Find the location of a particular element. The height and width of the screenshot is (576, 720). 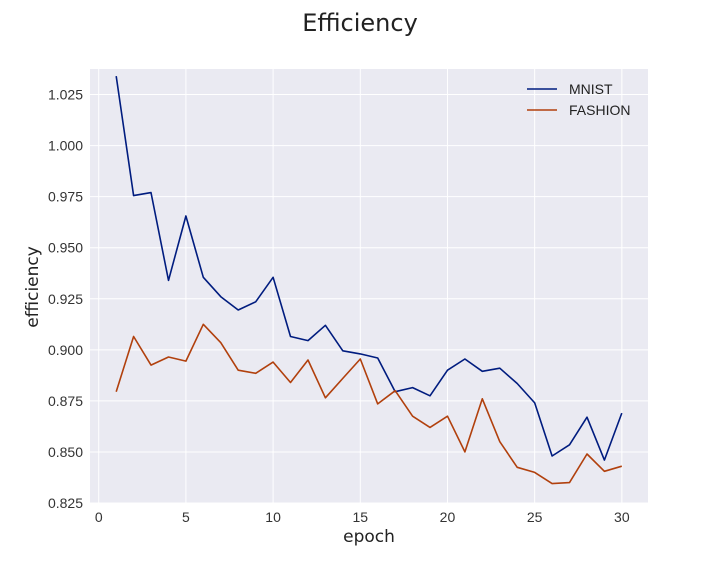

x-tick-label: 10 is located at coordinates (273, 517).